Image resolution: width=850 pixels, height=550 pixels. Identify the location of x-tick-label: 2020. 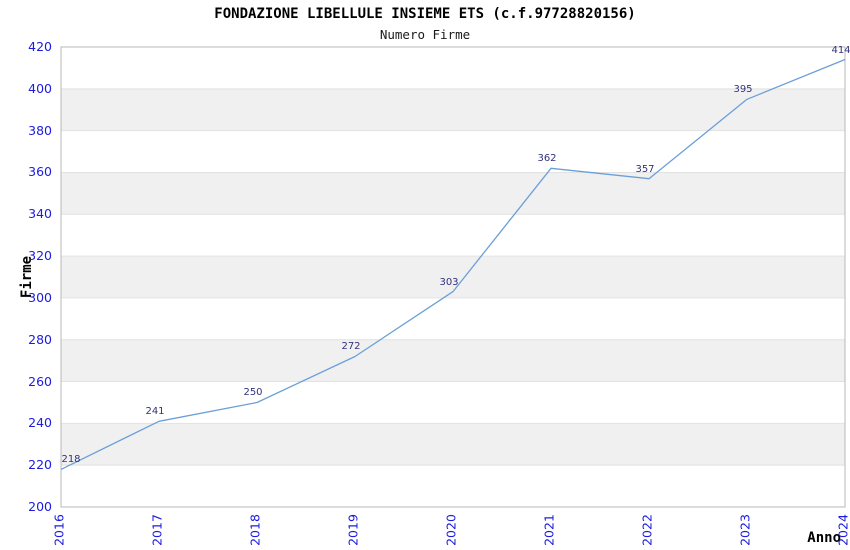
(451, 530).